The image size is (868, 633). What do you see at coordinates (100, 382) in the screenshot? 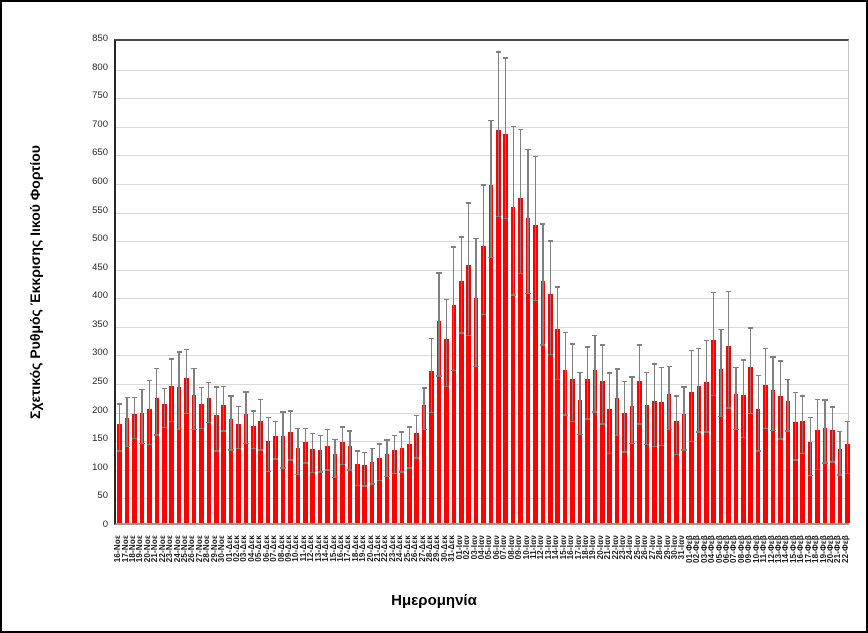
I see `y-tick-label: 250` at bounding box center [100, 382].